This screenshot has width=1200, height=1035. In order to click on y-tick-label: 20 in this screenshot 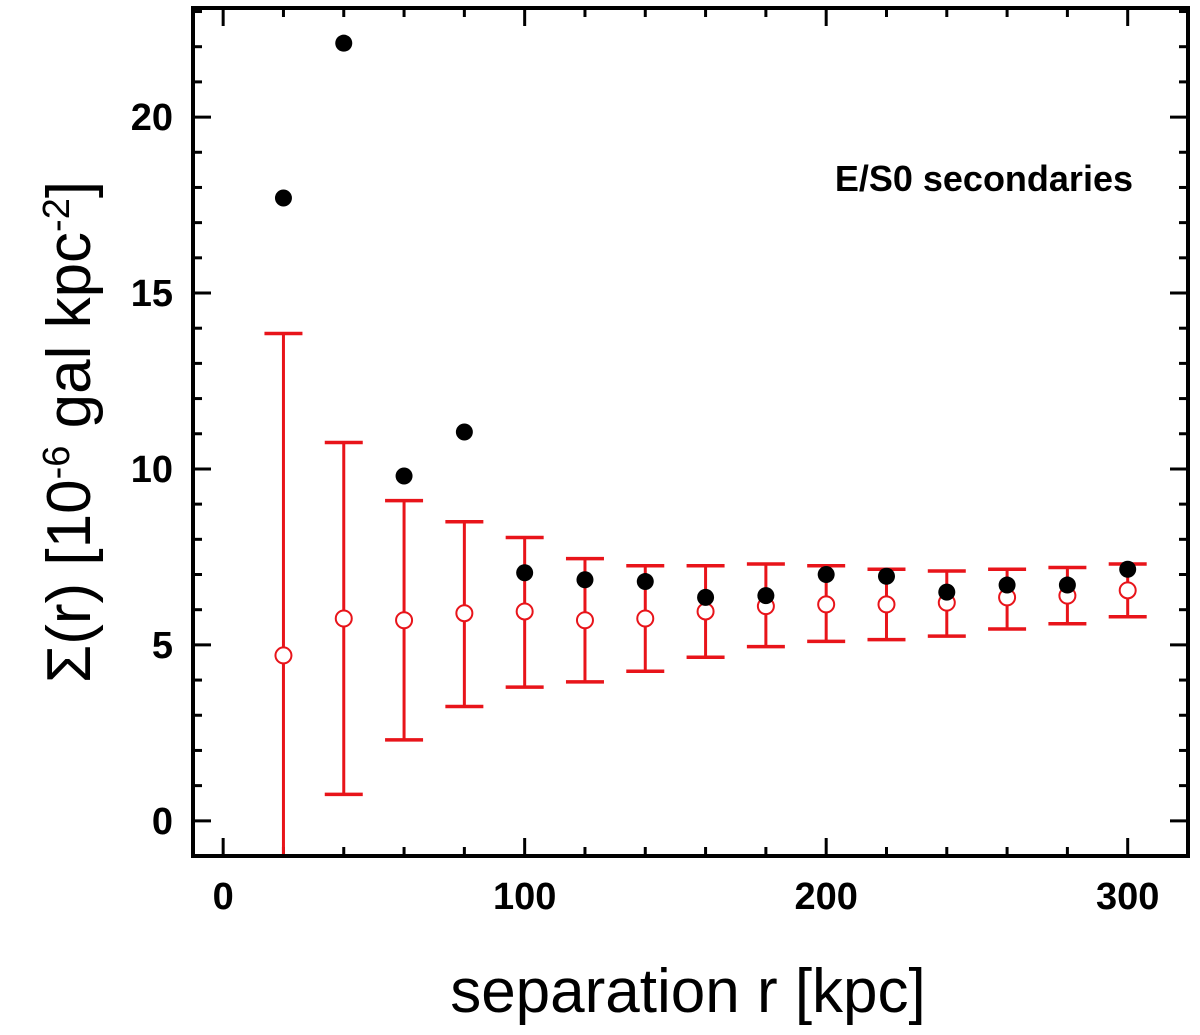, I will do `click(152, 118)`.